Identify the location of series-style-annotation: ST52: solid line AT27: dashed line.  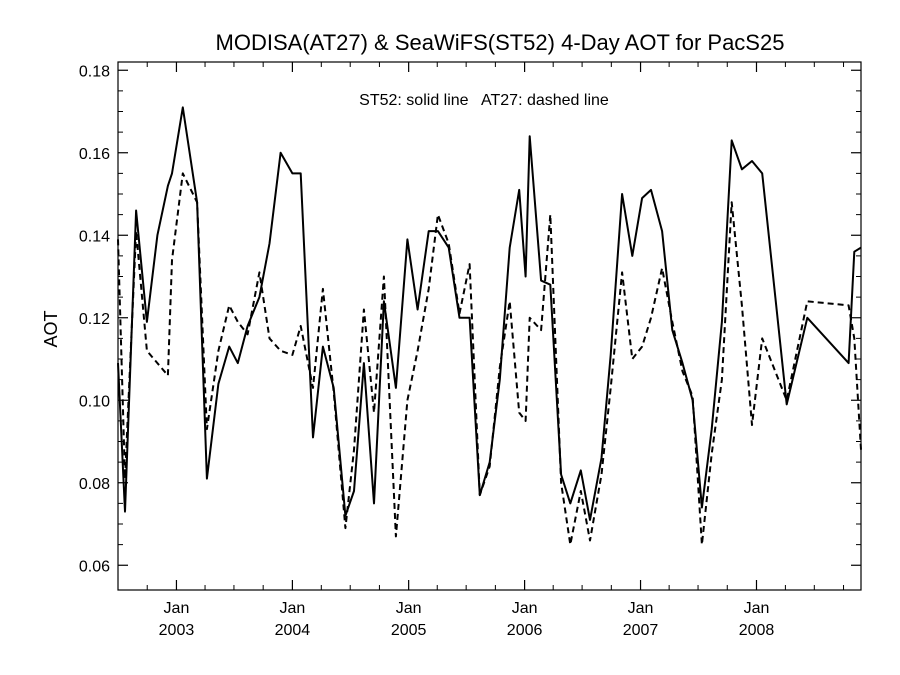
(484, 100).